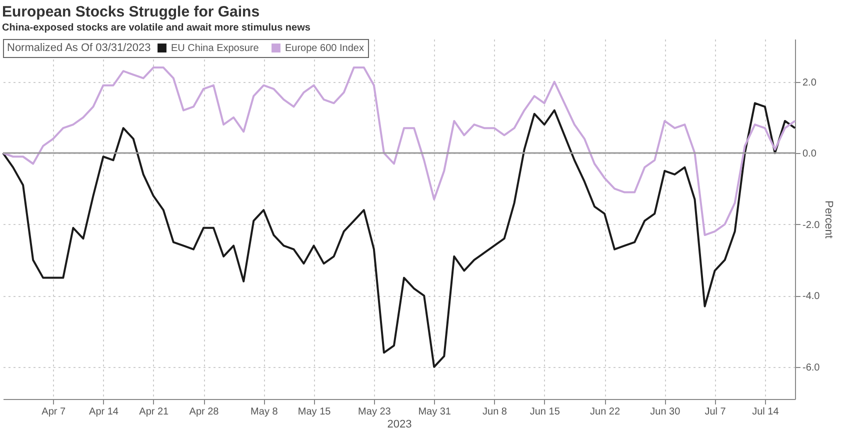 The image size is (848, 444). I want to click on y-tick-label: 2.0, so click(809, 82).